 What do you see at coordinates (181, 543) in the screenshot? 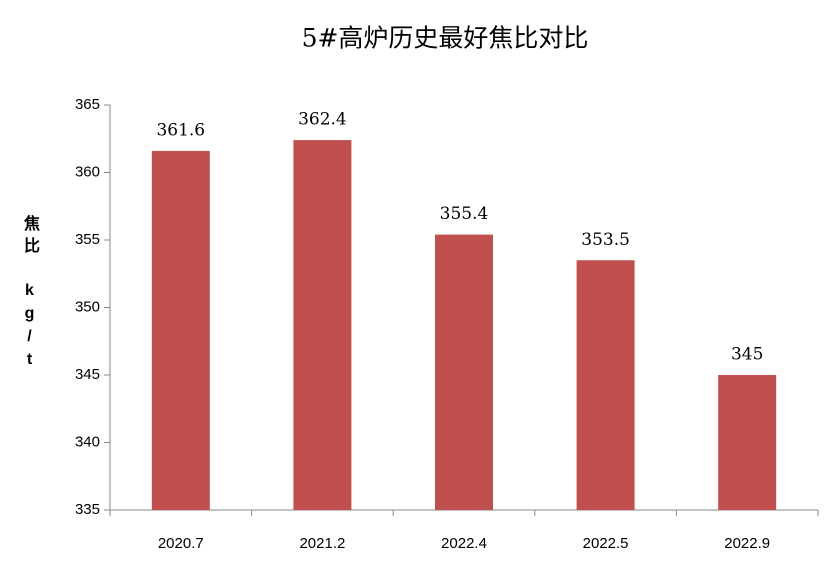
I see `x-tick-label: 2020.7` at bounding box center [181, 543].